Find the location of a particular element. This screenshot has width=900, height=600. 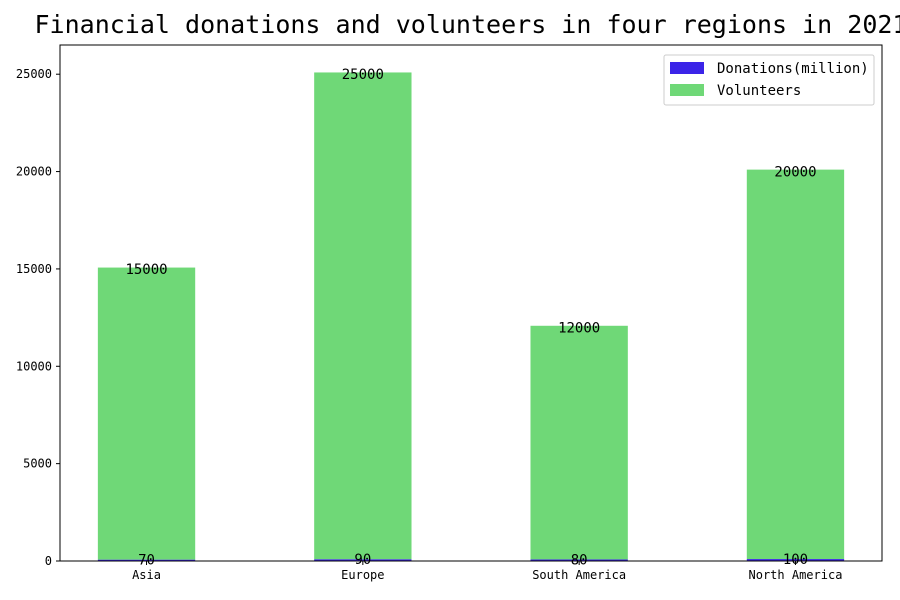

y-tick-label-4: 20000 is located at coordinates (34, 172).